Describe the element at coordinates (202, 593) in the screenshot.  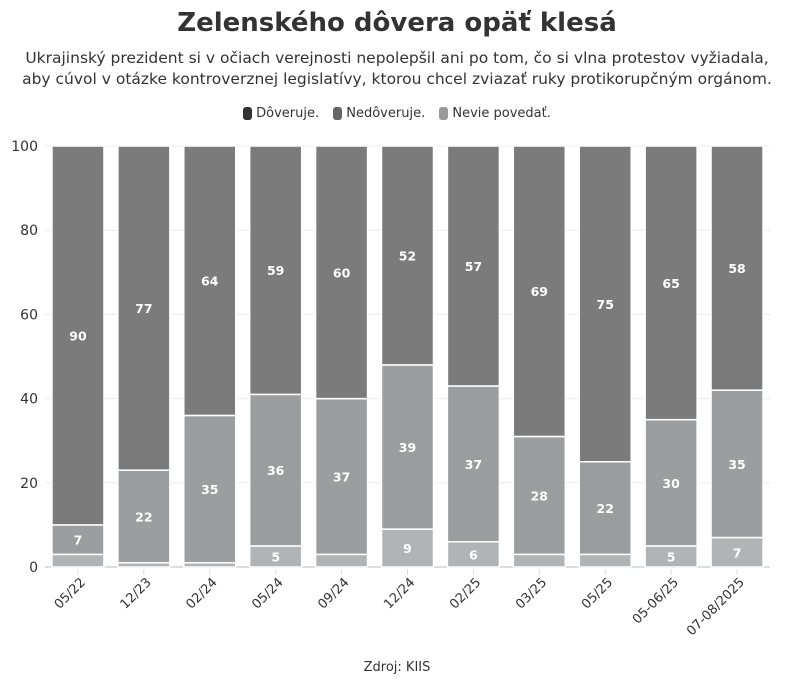
I see `x-tick-label: 02/24` at that location.